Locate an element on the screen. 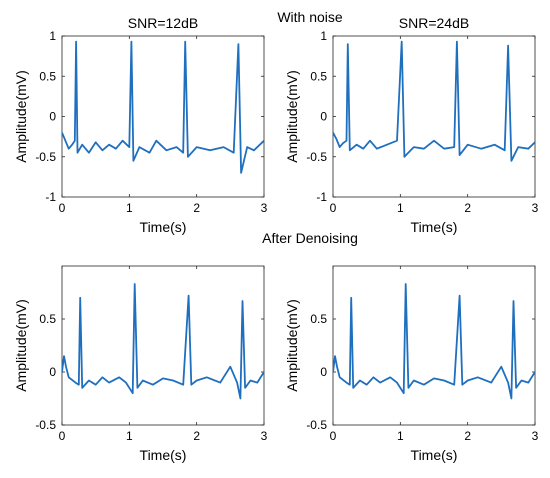 This screenshot has height=478, width=550. panel-title: SNR=24dB is located at coordinates (434, 23).